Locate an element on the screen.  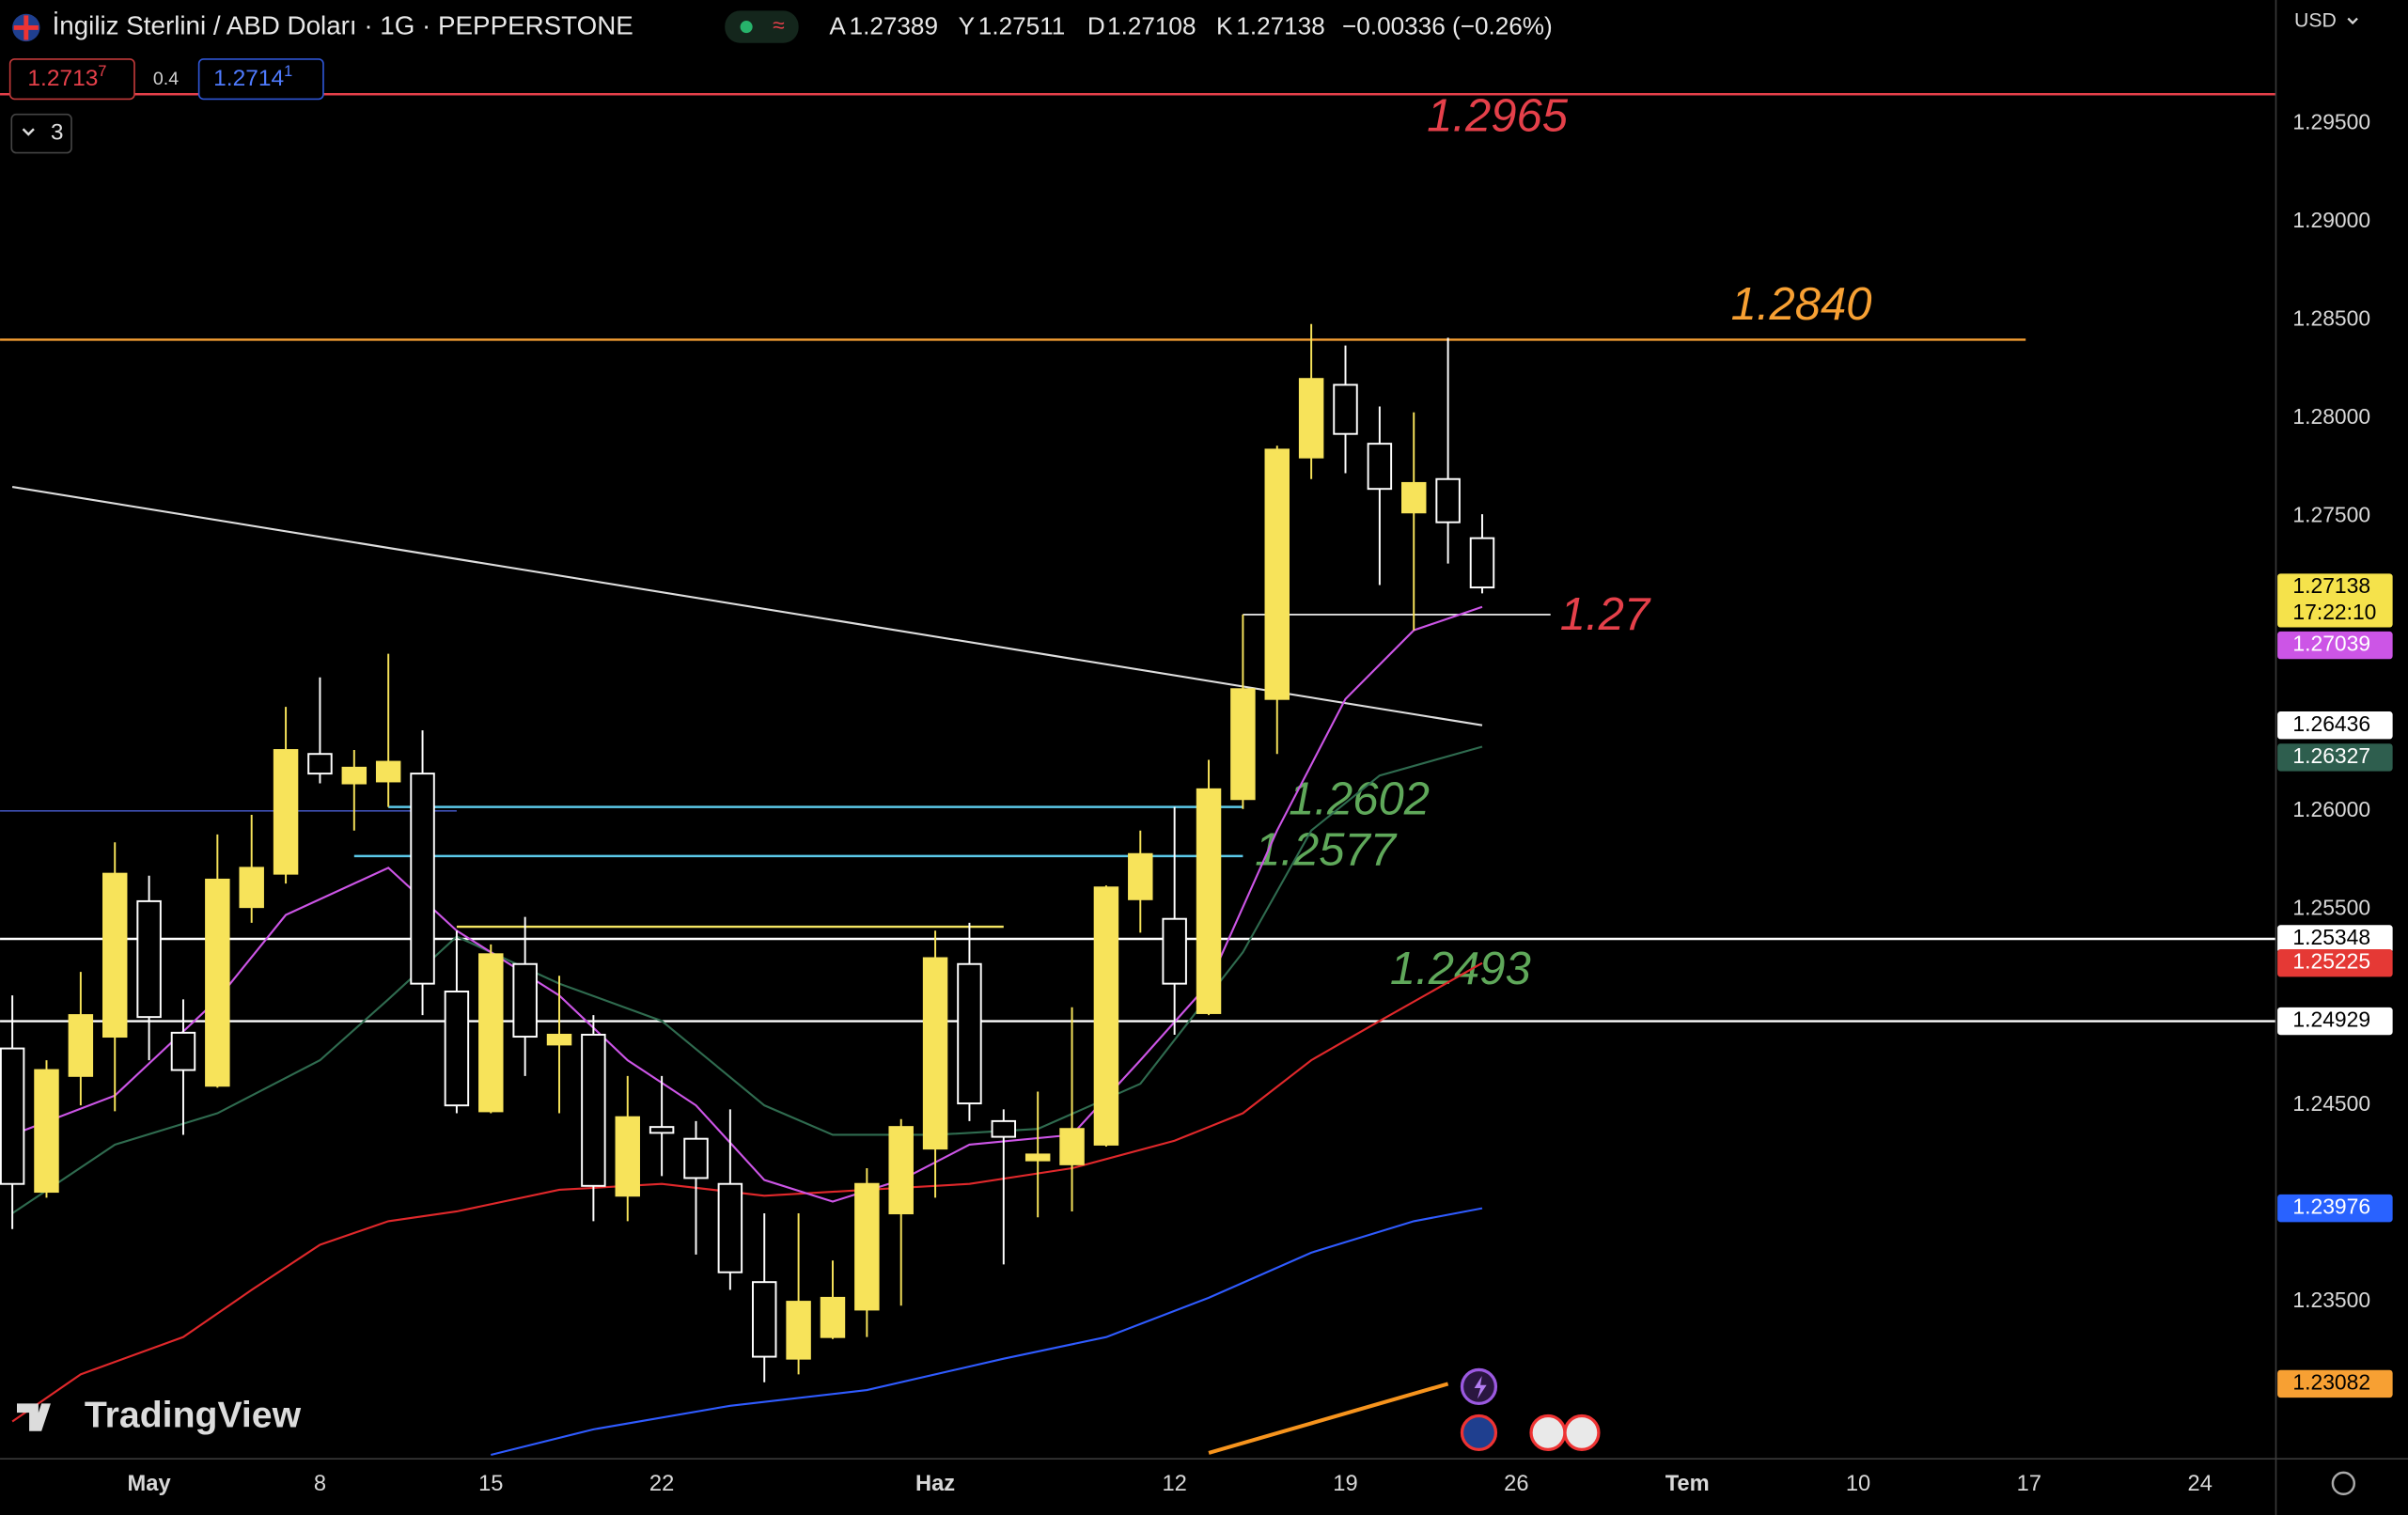
ohlc-value: 1.27138 is located at coordinates (1280, 25).